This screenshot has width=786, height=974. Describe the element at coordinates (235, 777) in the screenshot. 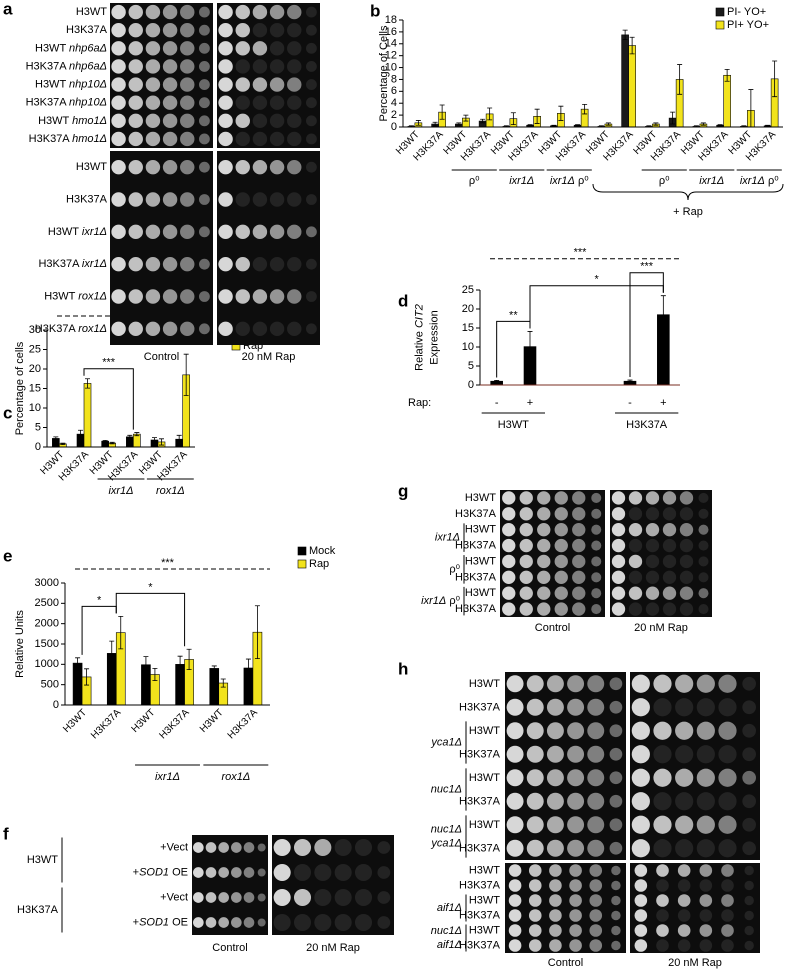

I see `group-label: rox1Δ` at that location.